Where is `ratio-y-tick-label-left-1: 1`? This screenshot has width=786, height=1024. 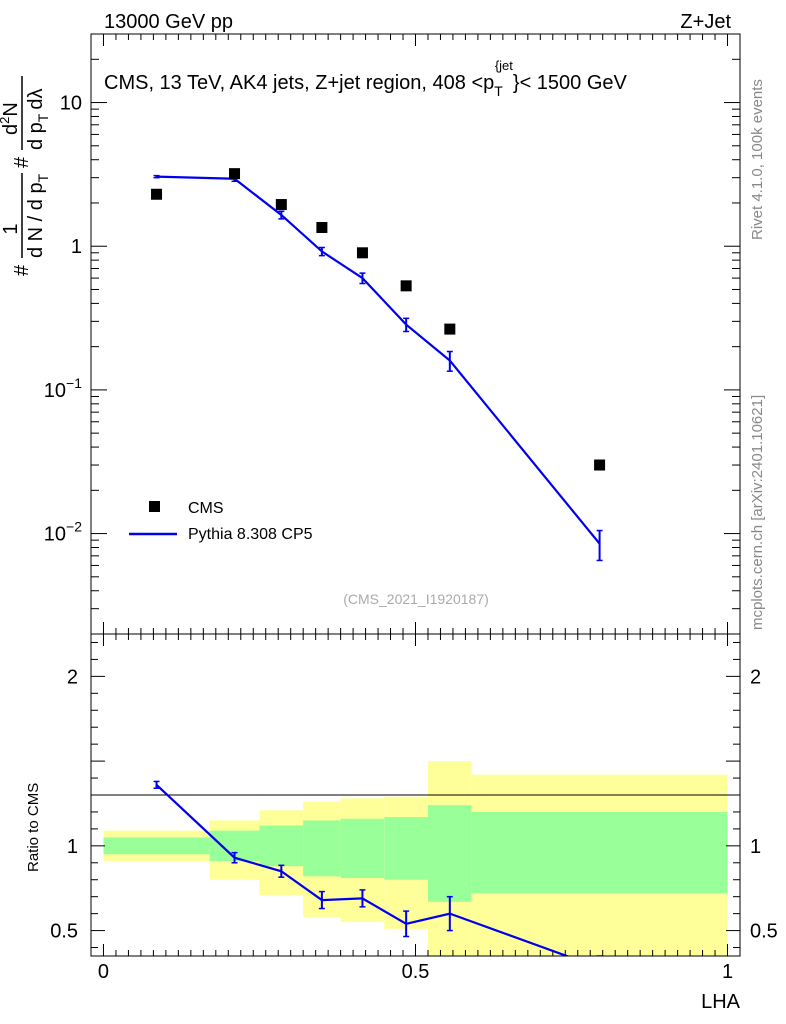 ratio-y-tick-label-left-1: 1 is located at coordinates (72, 847).